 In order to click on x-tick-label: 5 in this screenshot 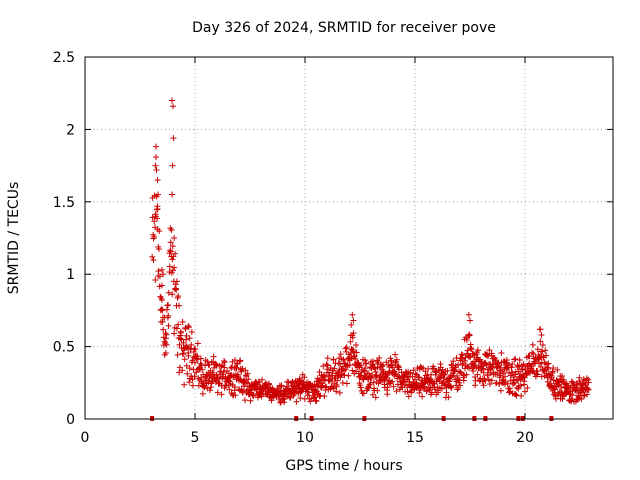, I will do `click(195, 438)`.